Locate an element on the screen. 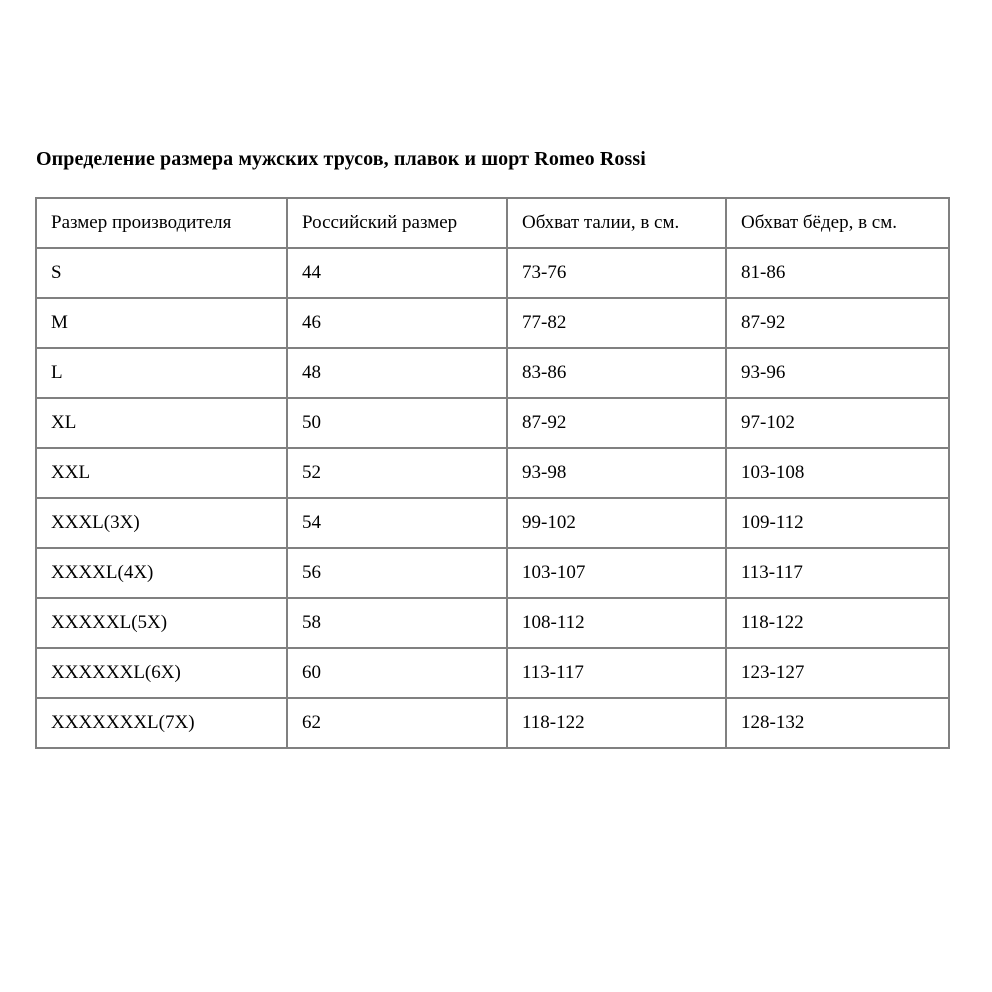 This screenshot has width=992, height=992. cell-waist: 83-86 is located at coordinates (616, 373).